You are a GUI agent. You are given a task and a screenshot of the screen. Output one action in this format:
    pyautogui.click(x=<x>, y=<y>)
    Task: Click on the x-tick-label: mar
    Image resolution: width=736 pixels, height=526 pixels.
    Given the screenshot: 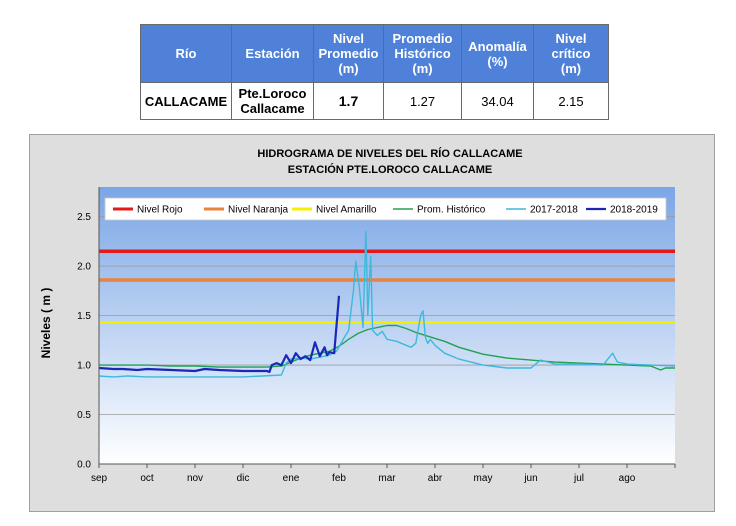 What is the action you would take?
    pyautogui.click(x=387, y=478)
    